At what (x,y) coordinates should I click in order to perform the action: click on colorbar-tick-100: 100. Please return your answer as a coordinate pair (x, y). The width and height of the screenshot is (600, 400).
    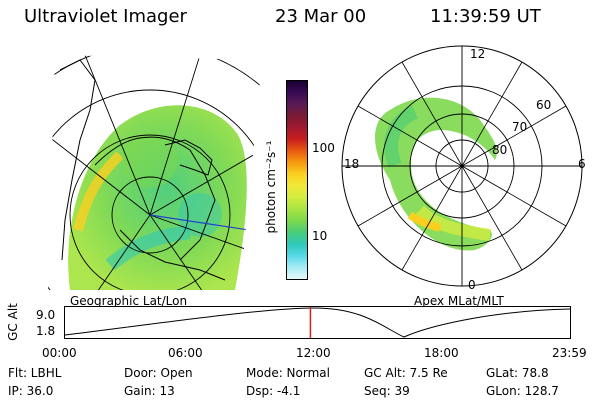
    Looking at the image, I should click on (323, 148).